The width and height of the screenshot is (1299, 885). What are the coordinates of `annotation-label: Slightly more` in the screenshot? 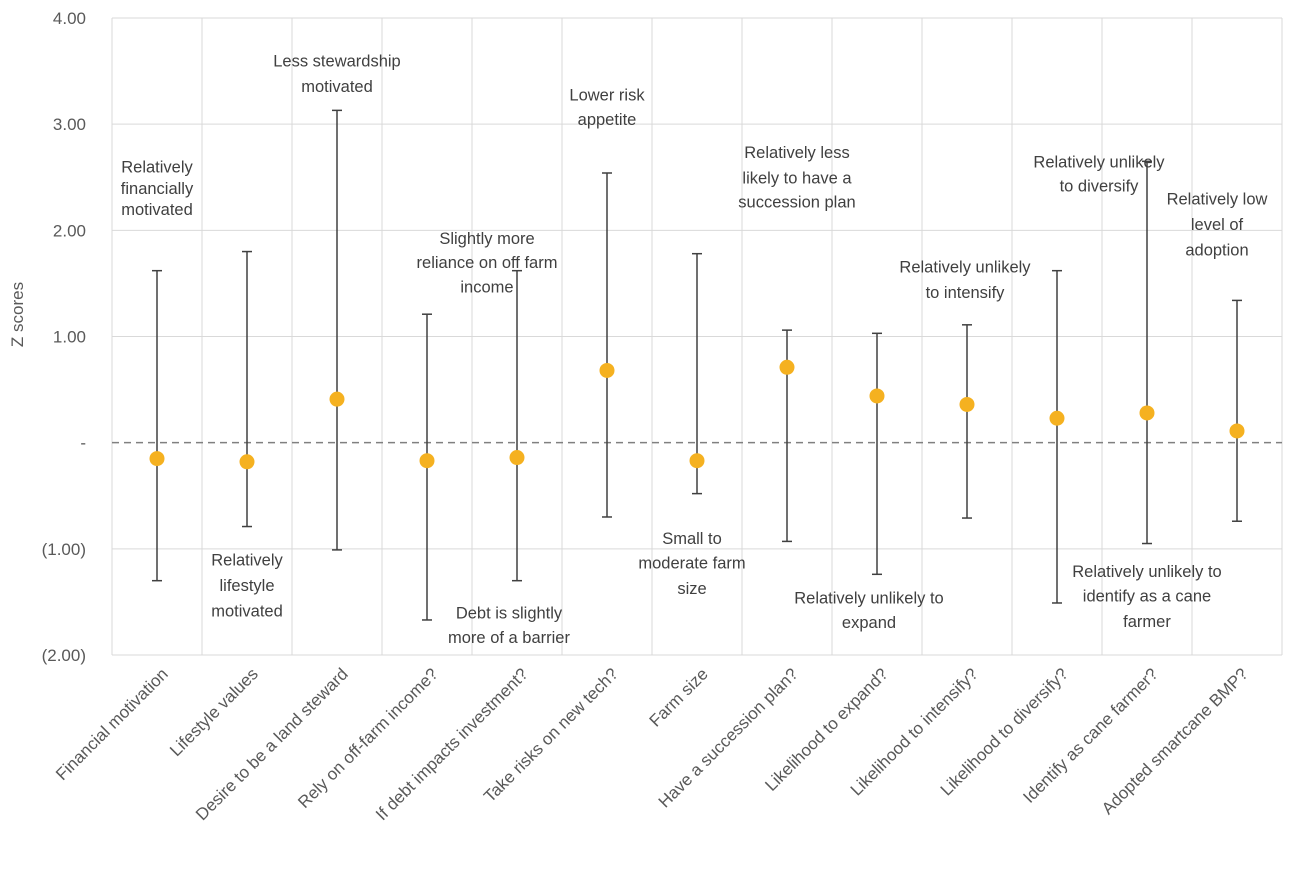 It's located at (486, 239).